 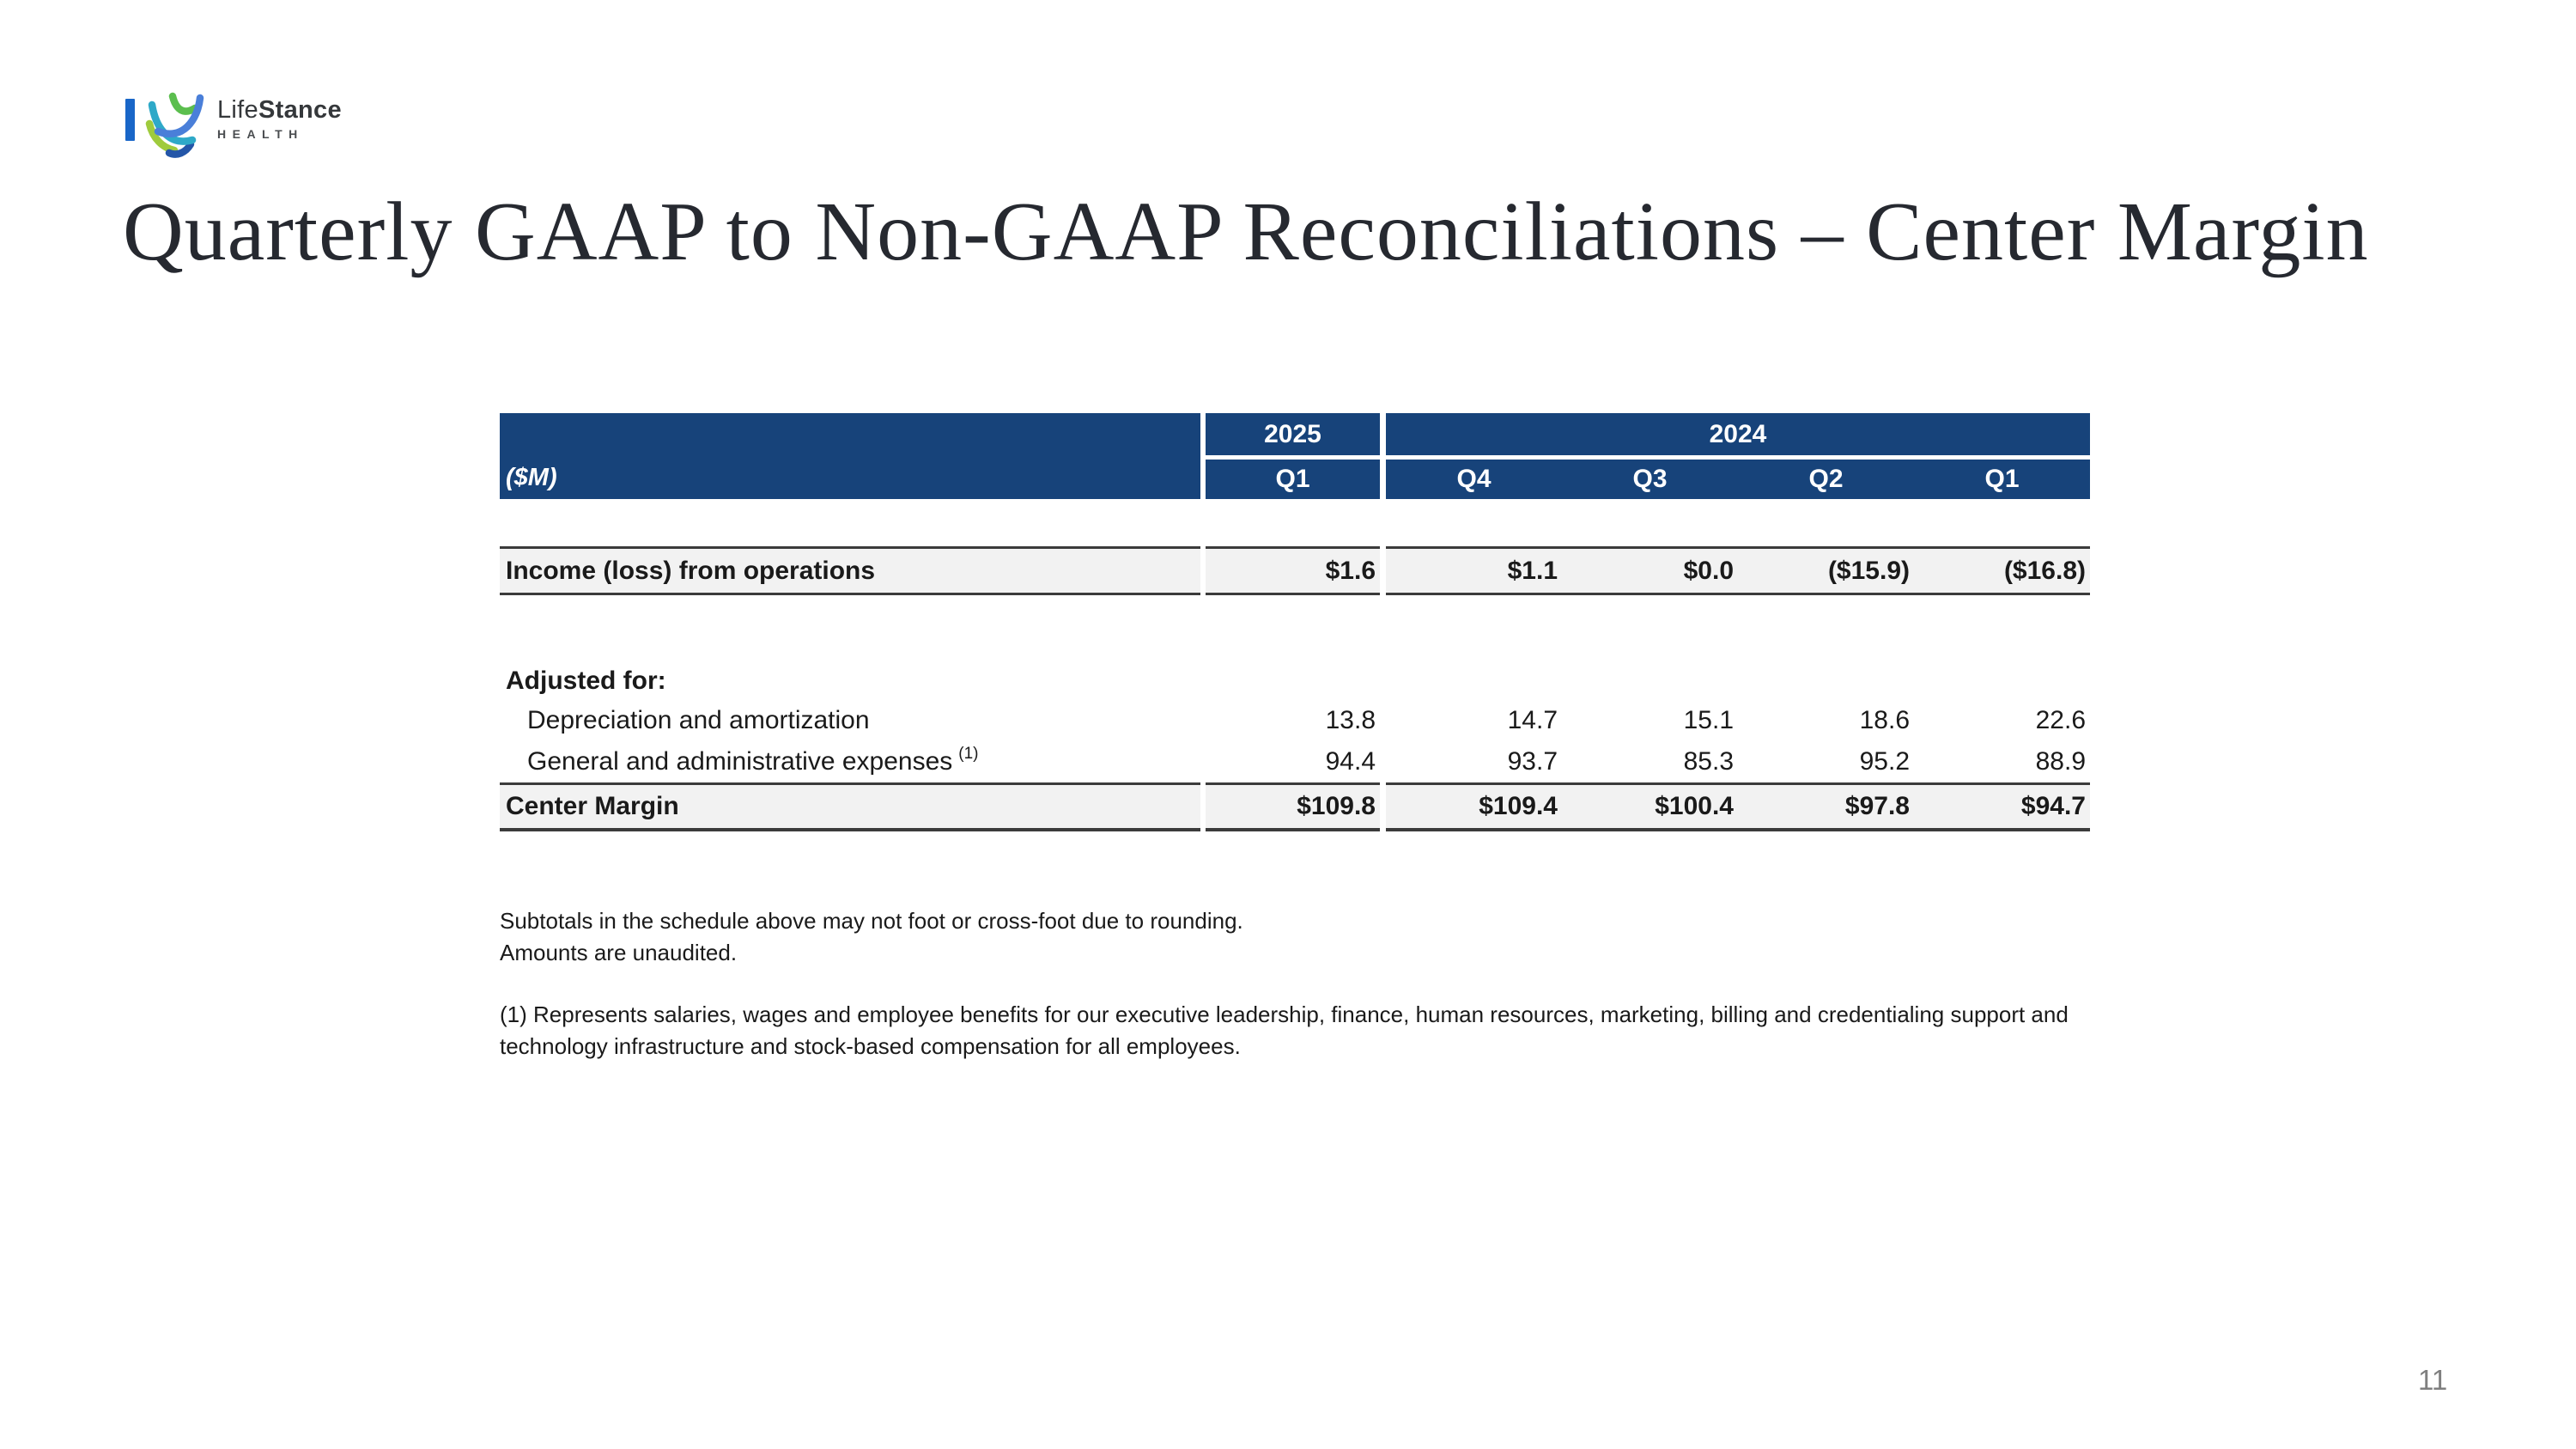 I want to click on year-header-2024: 2024, so click(x=1738, y=434).